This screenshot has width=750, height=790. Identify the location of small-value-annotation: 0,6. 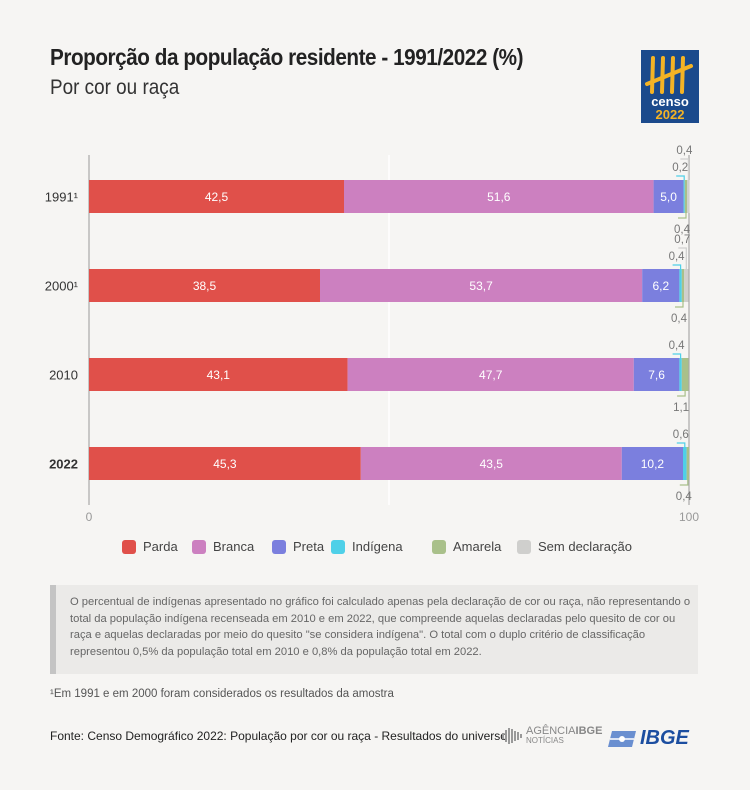
(681, 438).